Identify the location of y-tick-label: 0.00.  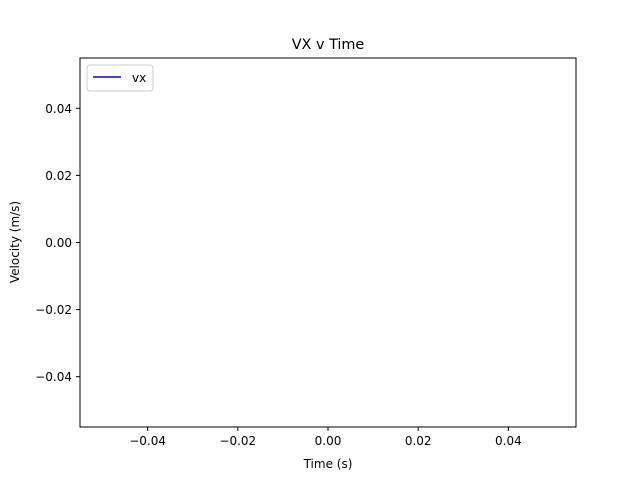
(58, 243).